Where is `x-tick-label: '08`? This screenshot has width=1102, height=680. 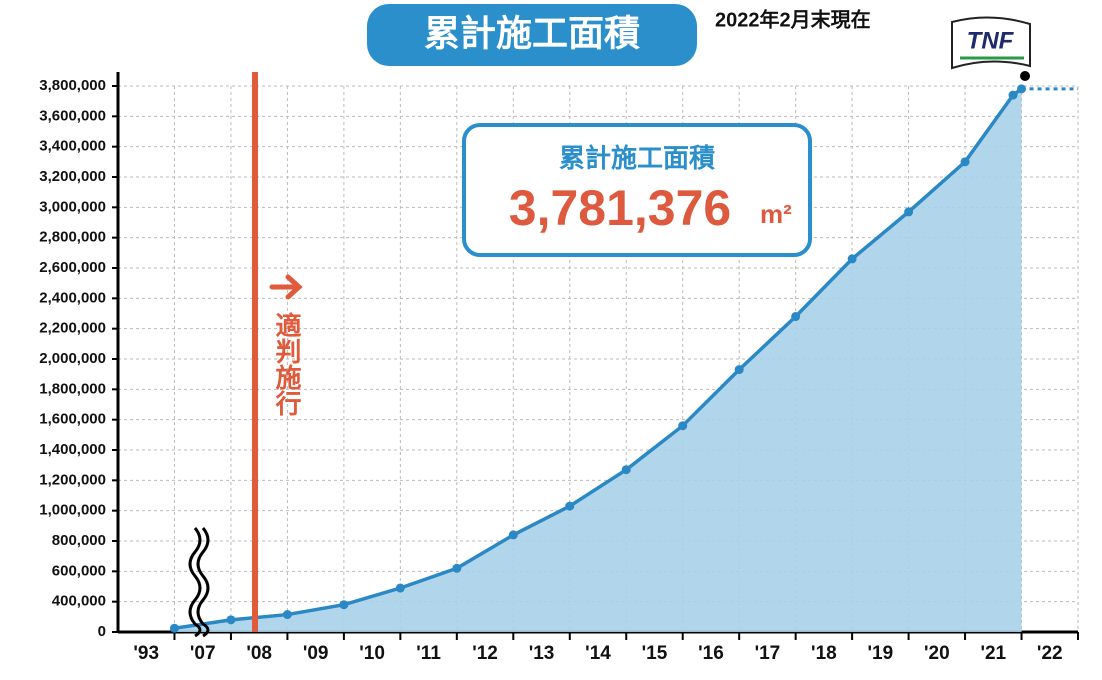
x-tick-label: '08 is located at coordinates (259, 653).